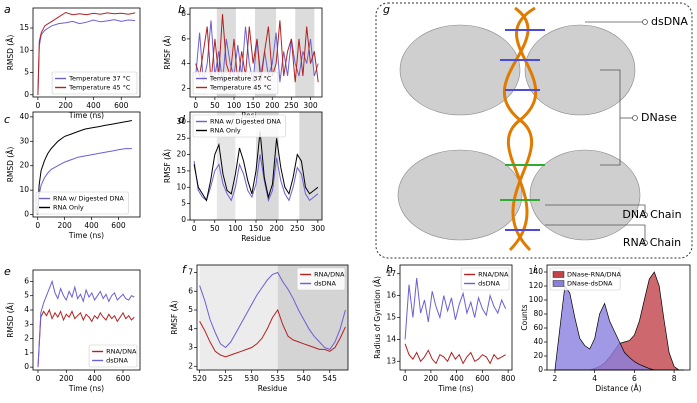 The image size is (697, 403). Describe the element at coordinates (391, 317) in the screenshot. I see `y-tick-label: 15` at that location.